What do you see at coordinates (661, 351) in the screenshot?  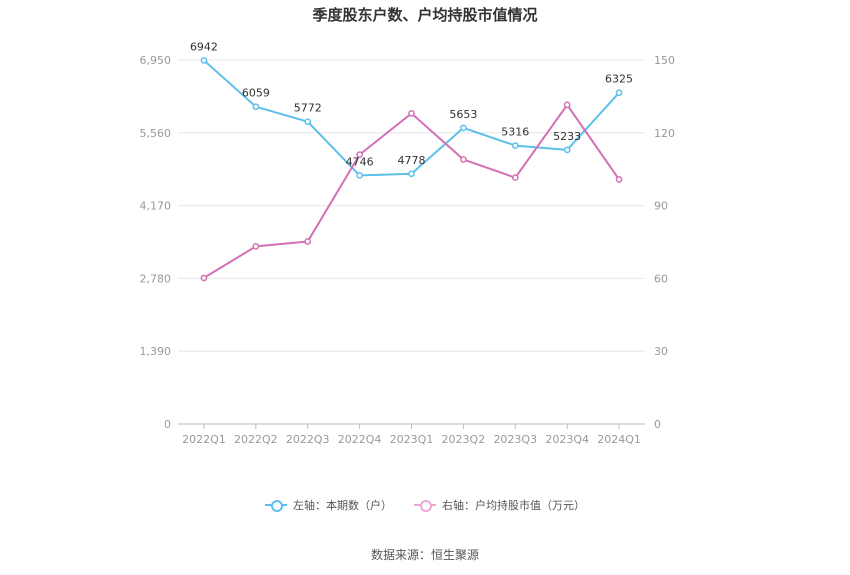 I see `y-right-tick-label: 30` at bounding box center [661, 351].